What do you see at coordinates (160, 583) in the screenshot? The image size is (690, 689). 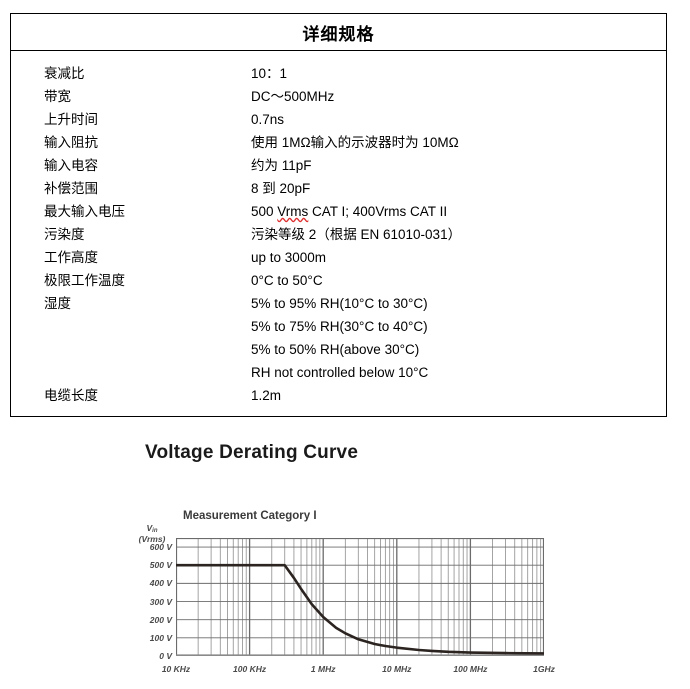 I see `y-axis-tick-label: 400 V` at bounding box center [160, 583].